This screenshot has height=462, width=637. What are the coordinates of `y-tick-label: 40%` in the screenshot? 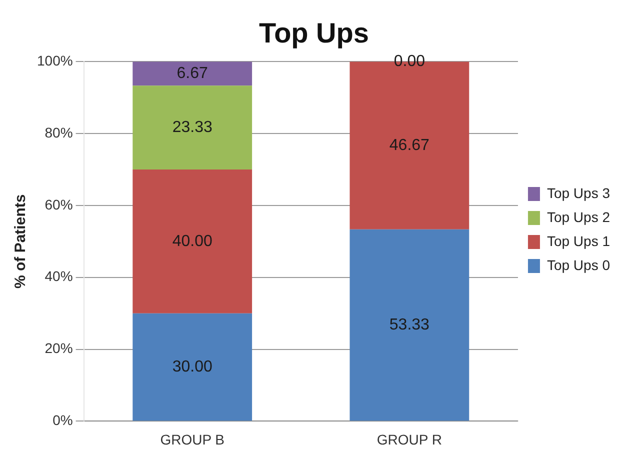 It's located at (58, 276).